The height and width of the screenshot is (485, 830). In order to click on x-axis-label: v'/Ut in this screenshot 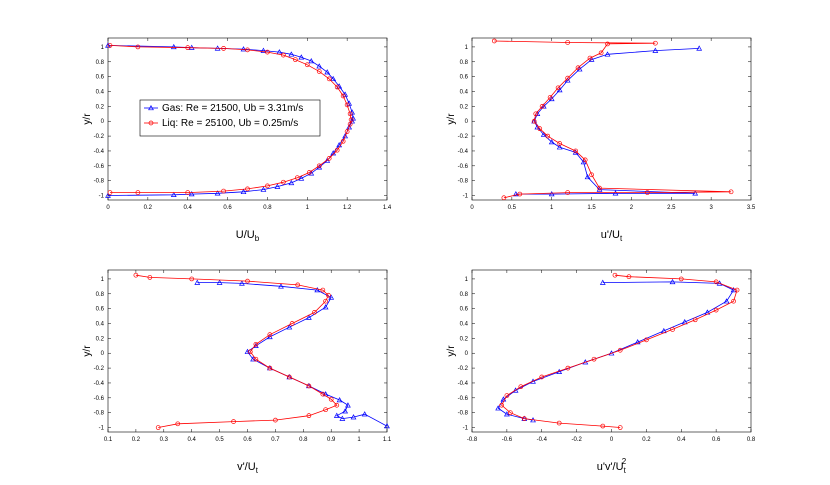, I will do `click(248, 468)`.